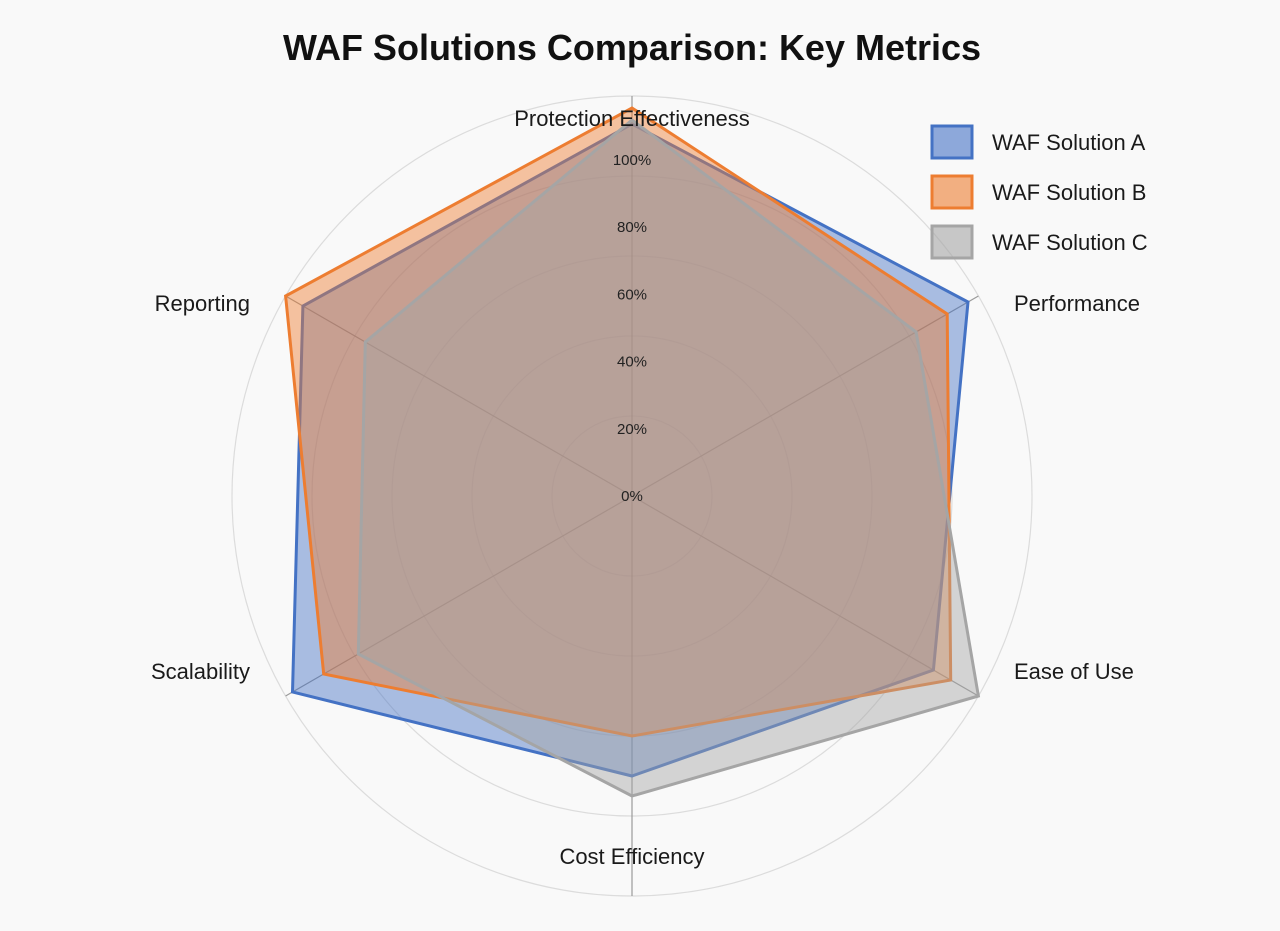  I want to click on radial-tick-label: 40%, so click(632, 362).